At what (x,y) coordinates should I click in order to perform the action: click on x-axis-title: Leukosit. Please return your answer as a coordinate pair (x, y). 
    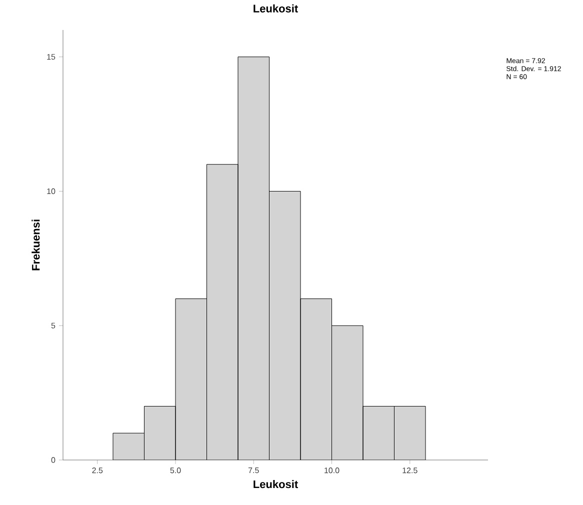
    Looking at the image, I should click on (276, 484).